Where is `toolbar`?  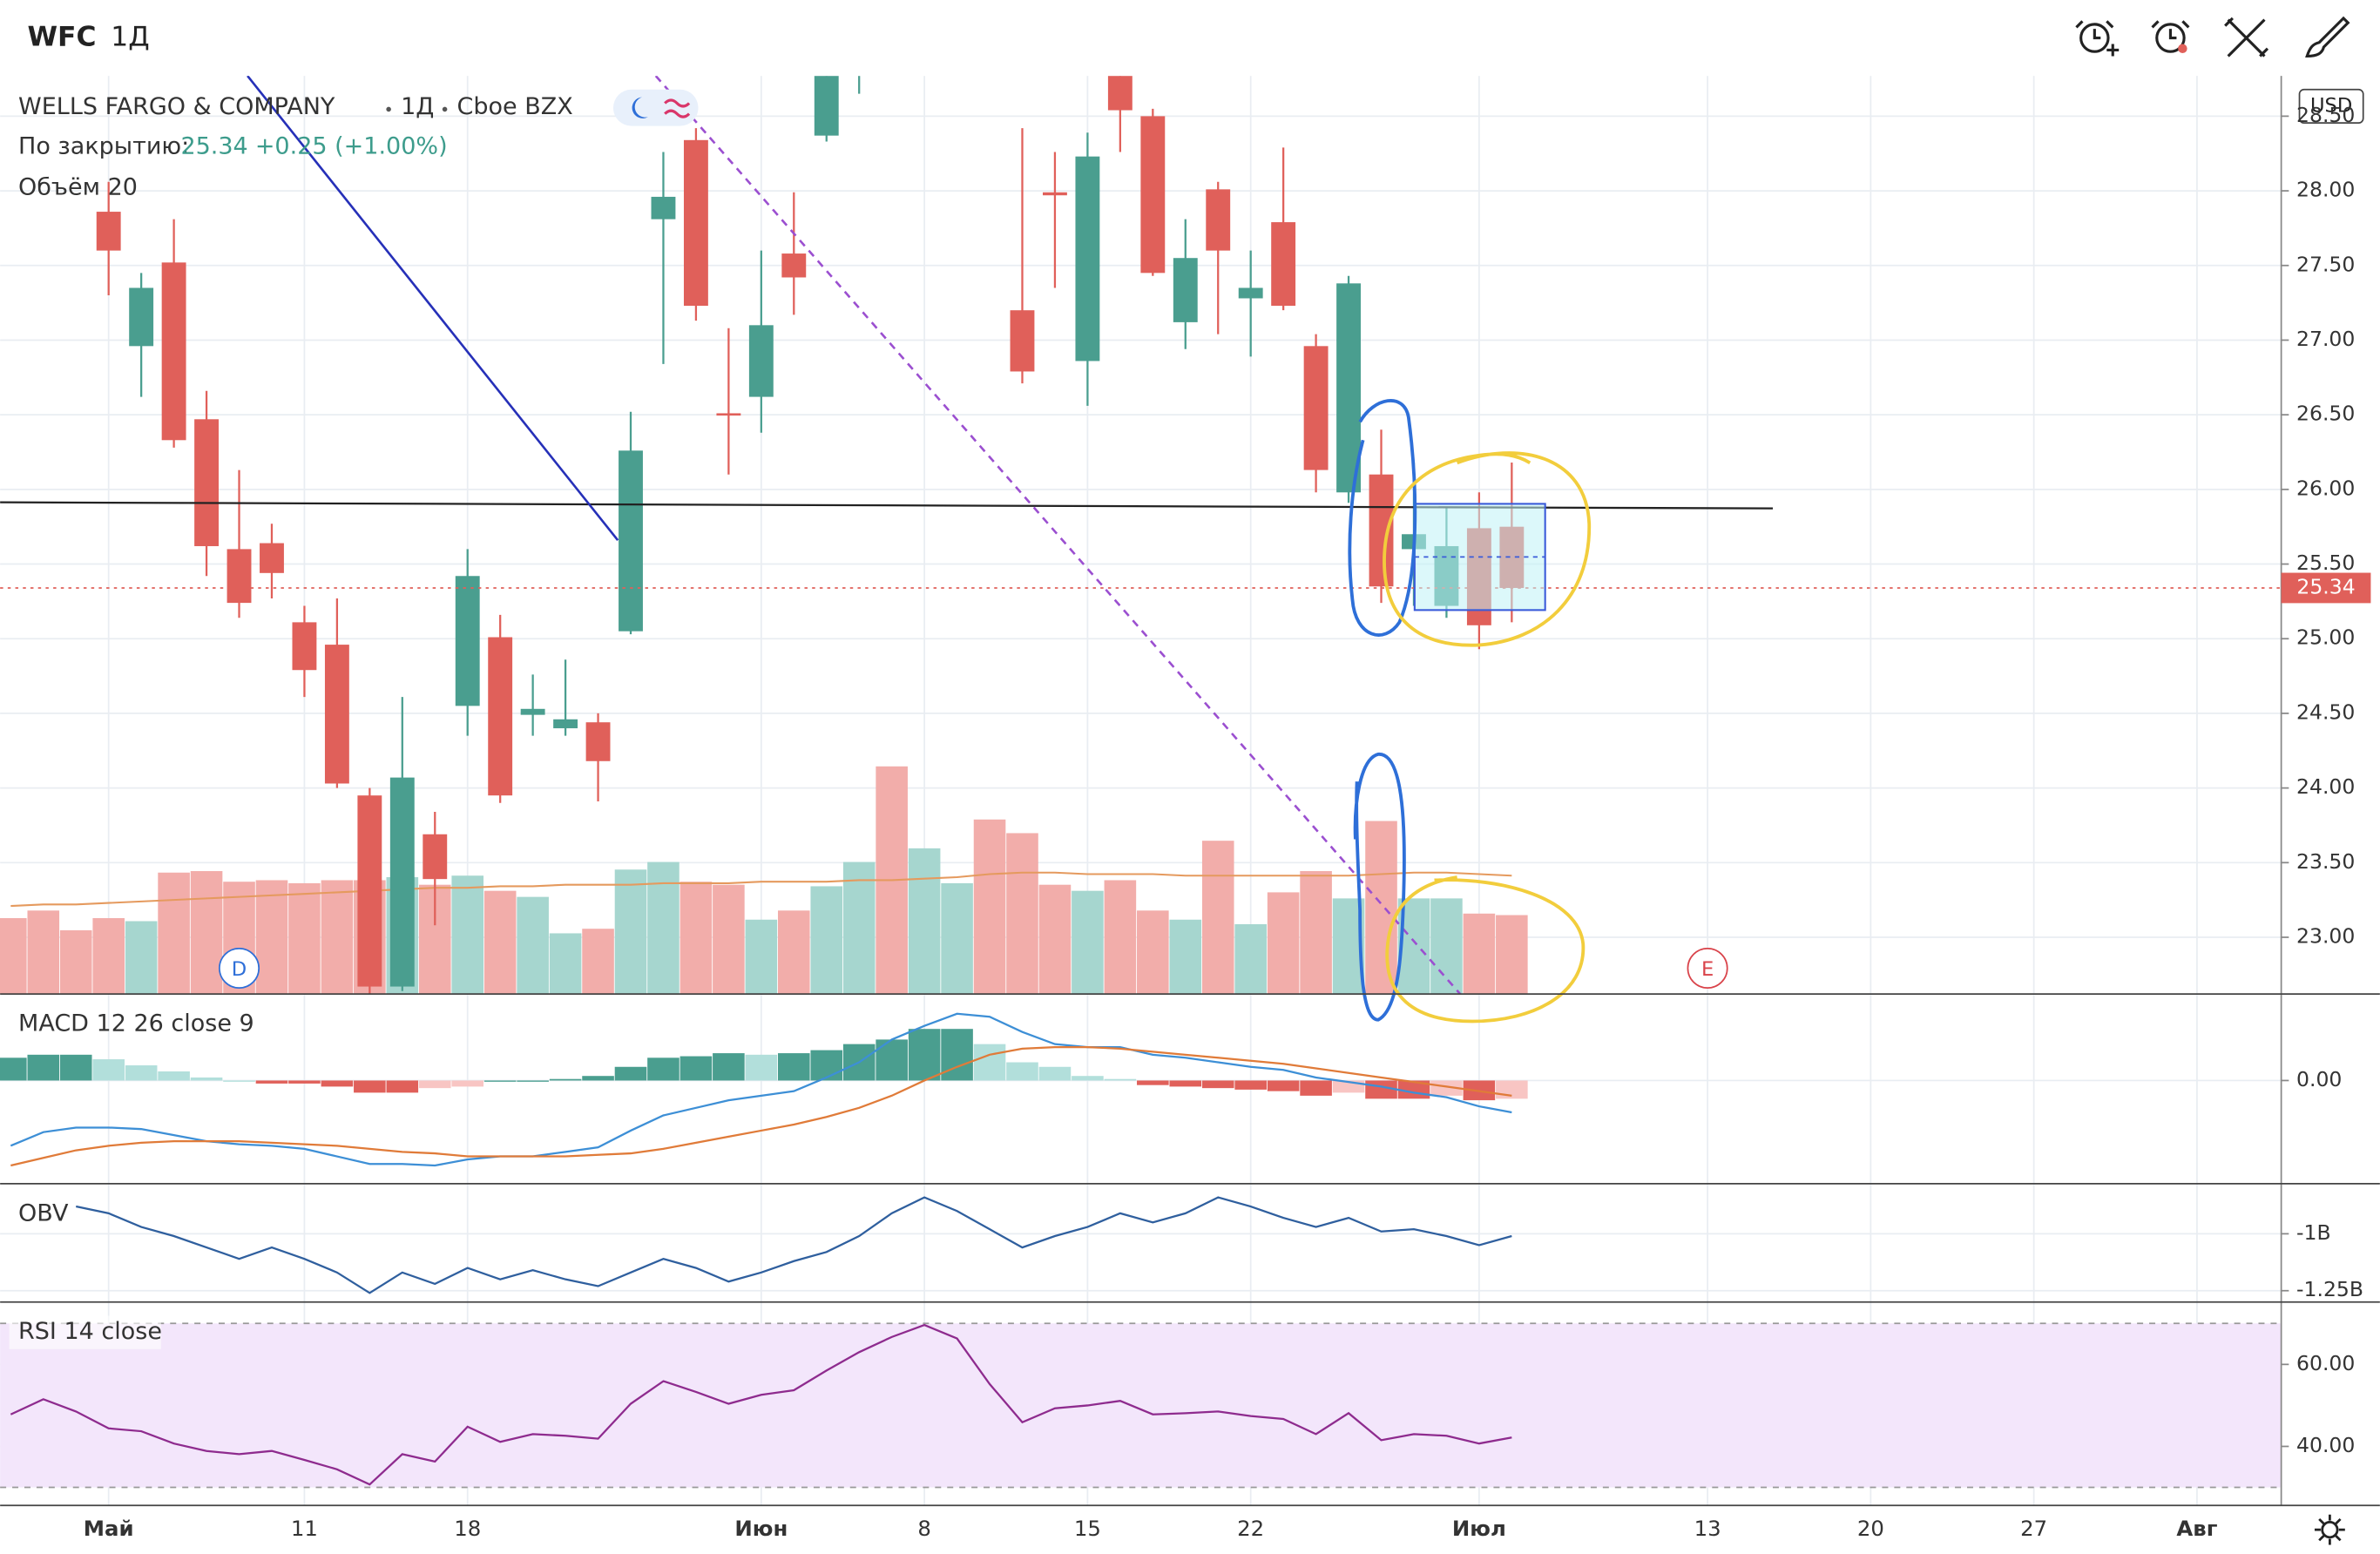
toolbar is located at coordinates (1190, 38).